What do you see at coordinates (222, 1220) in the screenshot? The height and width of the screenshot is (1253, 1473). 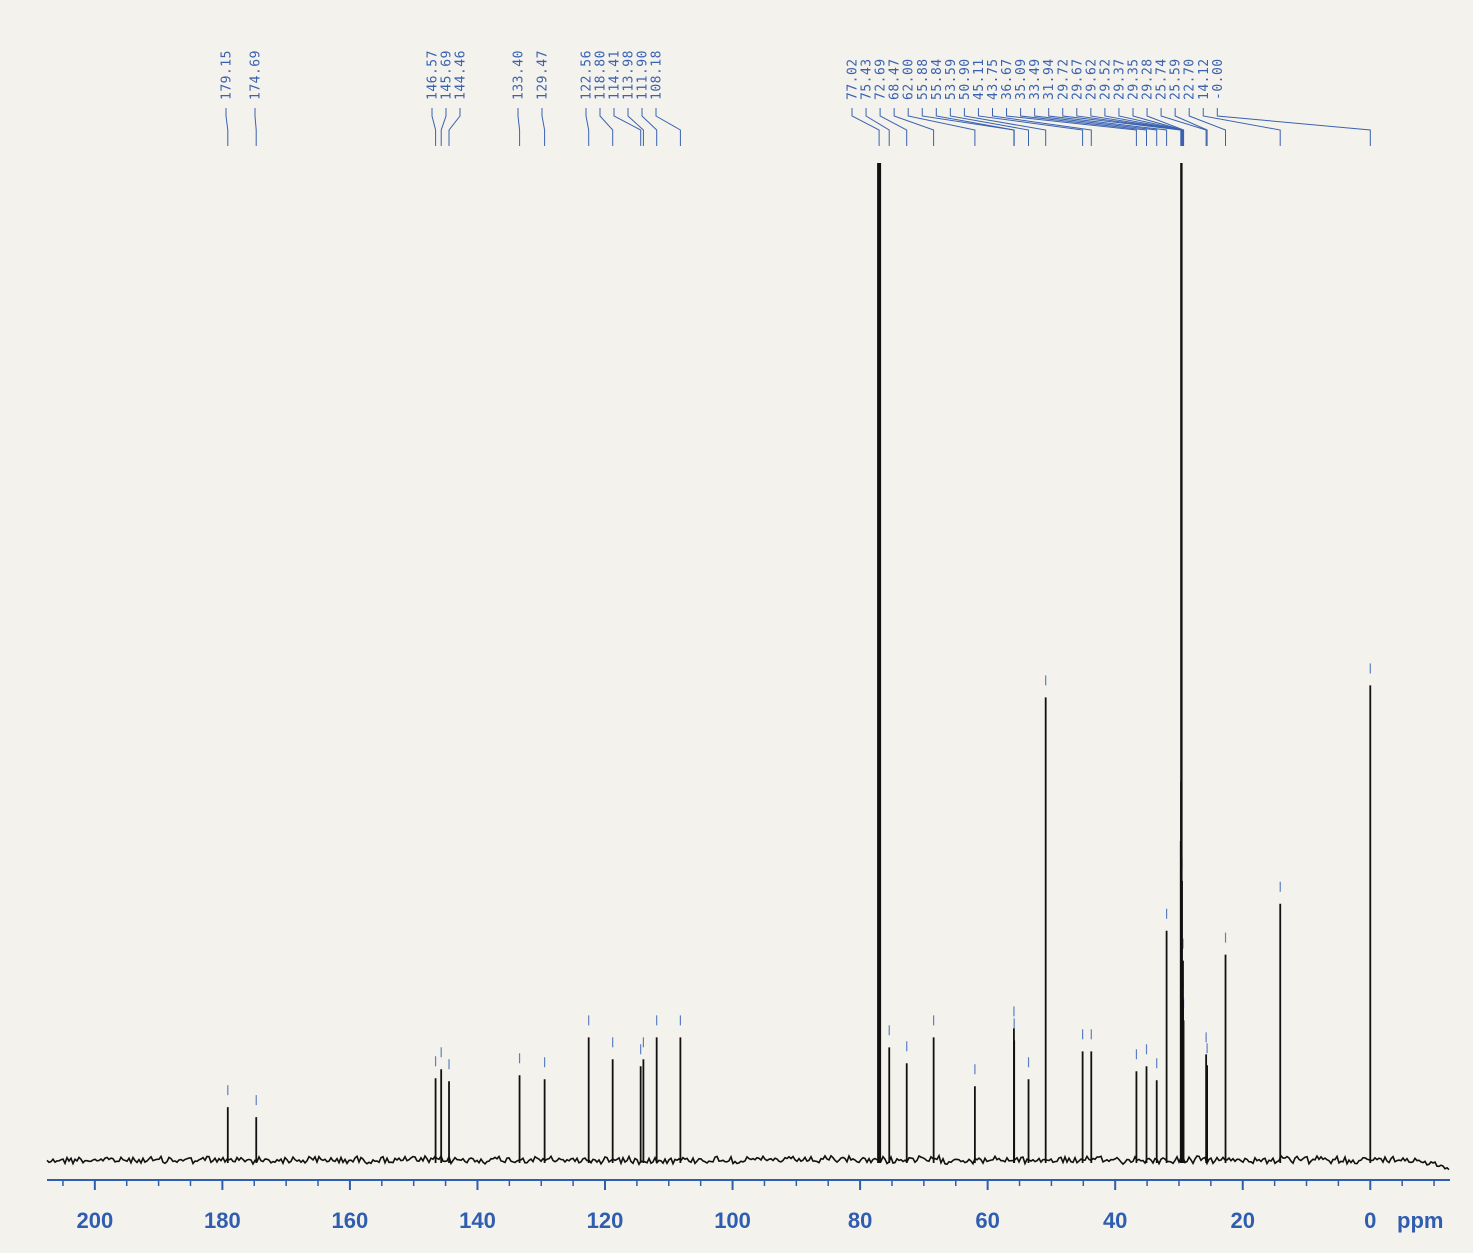 I see `x-tick-label: 180` at bounding box center [222, 1220].